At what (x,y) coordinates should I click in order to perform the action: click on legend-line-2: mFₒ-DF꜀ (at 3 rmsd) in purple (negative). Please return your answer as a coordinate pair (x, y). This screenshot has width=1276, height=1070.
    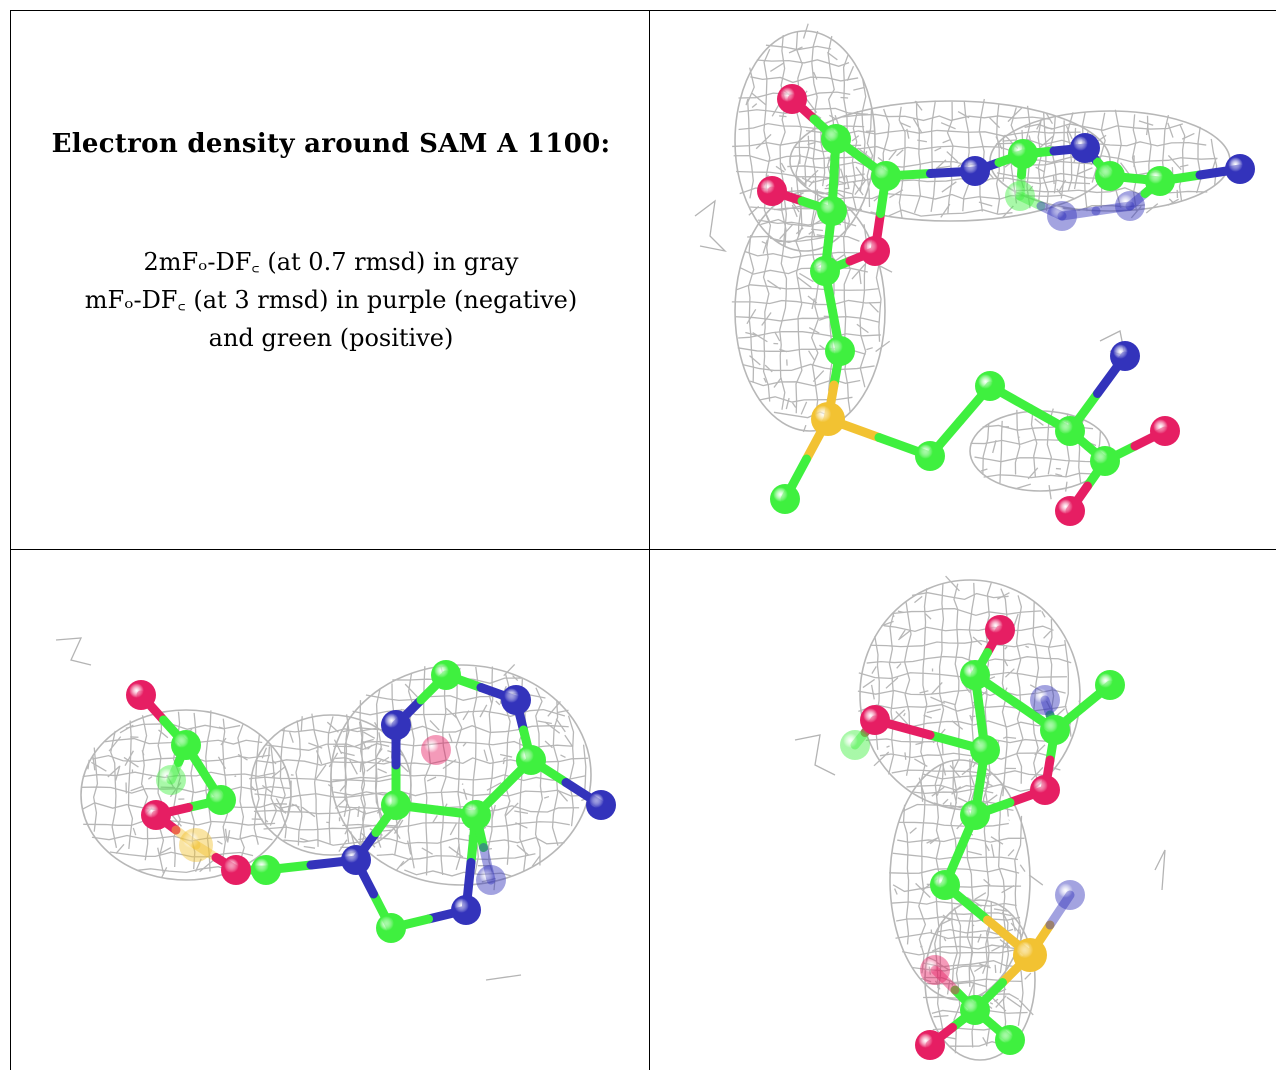
    Looking at the image, I should click on (331, 300).